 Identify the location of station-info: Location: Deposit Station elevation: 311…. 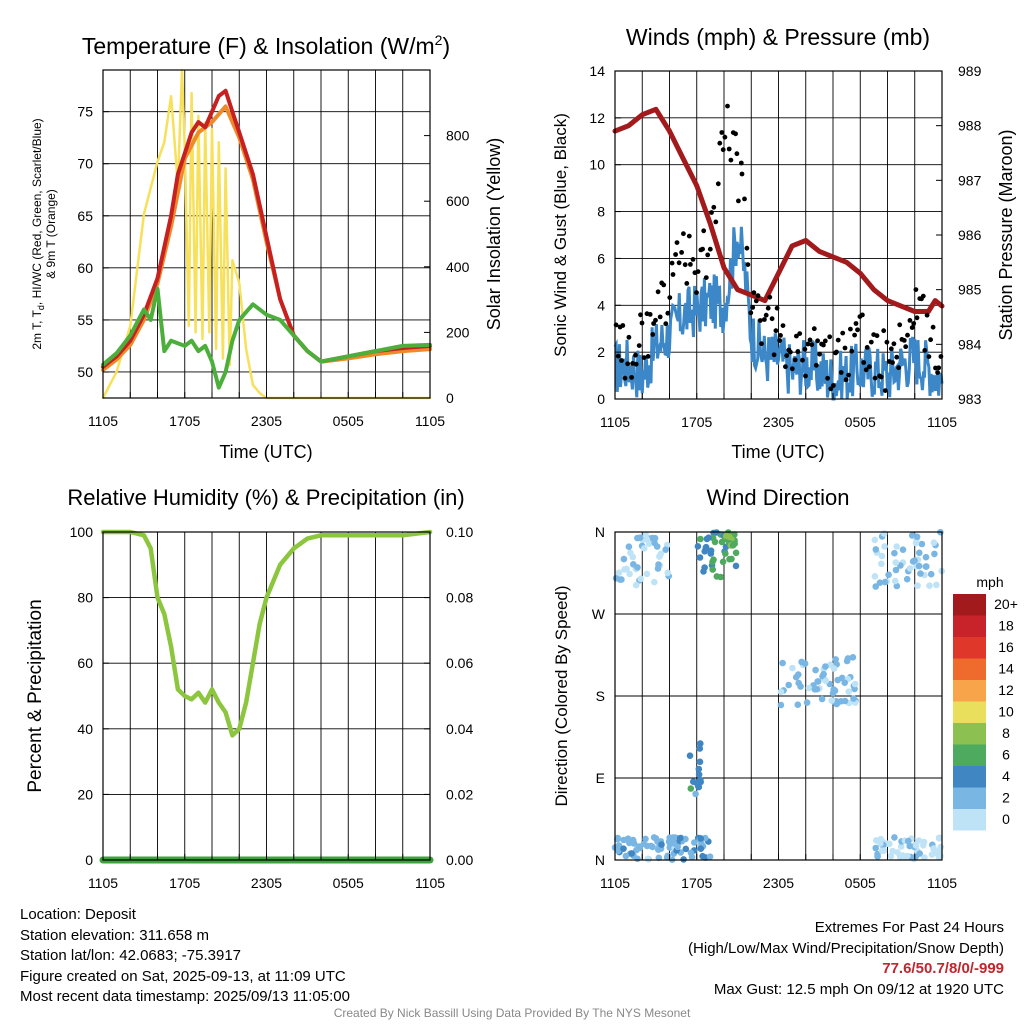
(185, 956).